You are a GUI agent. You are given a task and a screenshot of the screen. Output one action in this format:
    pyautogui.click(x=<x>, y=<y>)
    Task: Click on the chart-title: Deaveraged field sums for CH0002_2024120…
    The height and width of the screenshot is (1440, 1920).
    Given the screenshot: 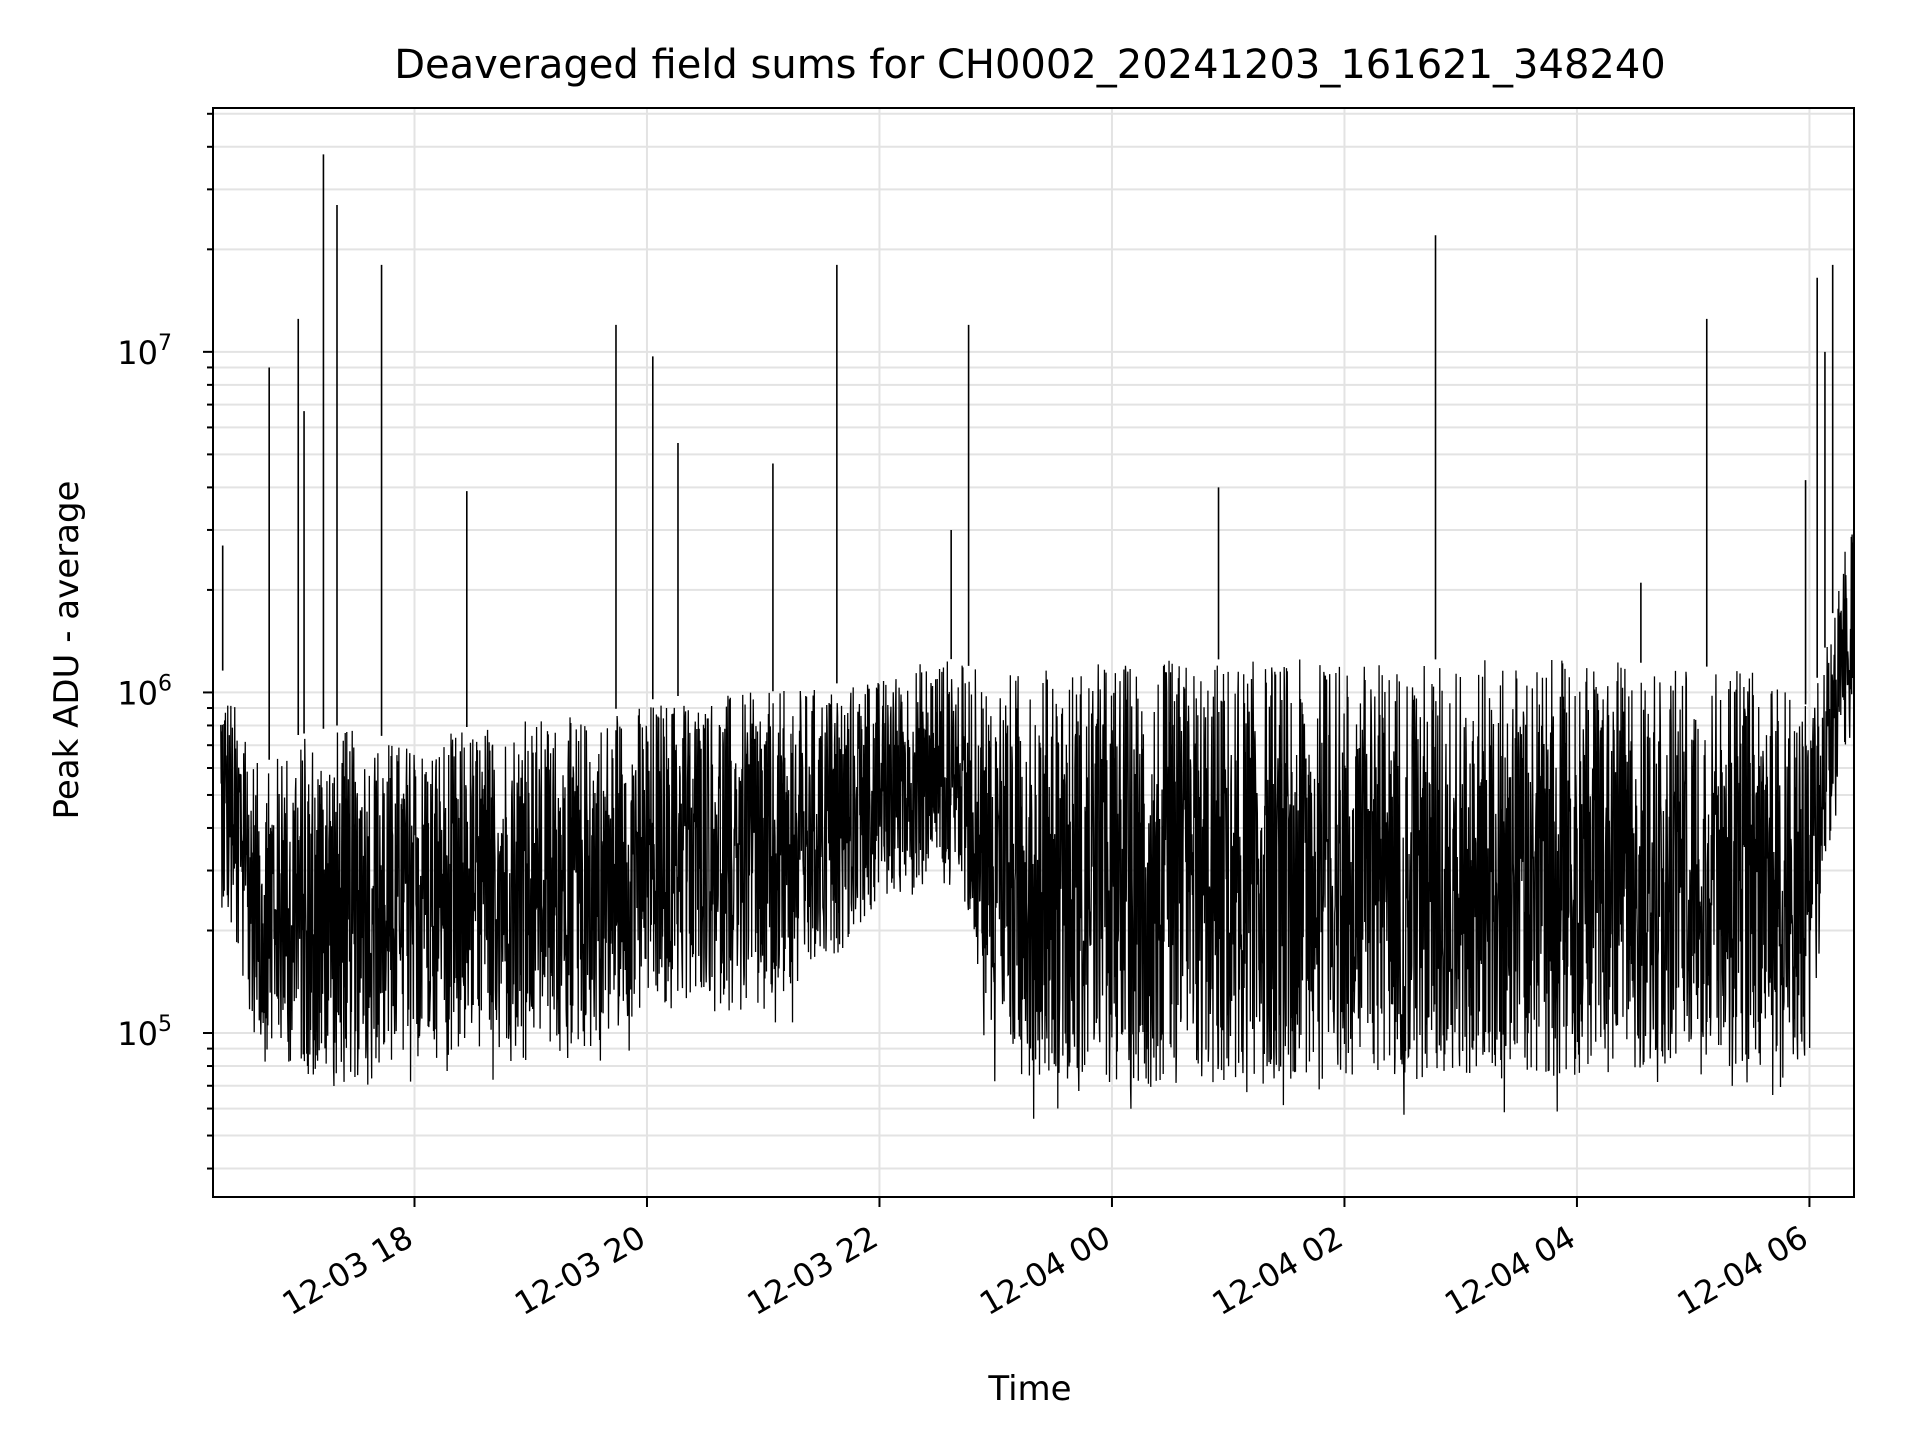 What is the action you would take?
    pyautogui.click(x=1030, y=65)
    